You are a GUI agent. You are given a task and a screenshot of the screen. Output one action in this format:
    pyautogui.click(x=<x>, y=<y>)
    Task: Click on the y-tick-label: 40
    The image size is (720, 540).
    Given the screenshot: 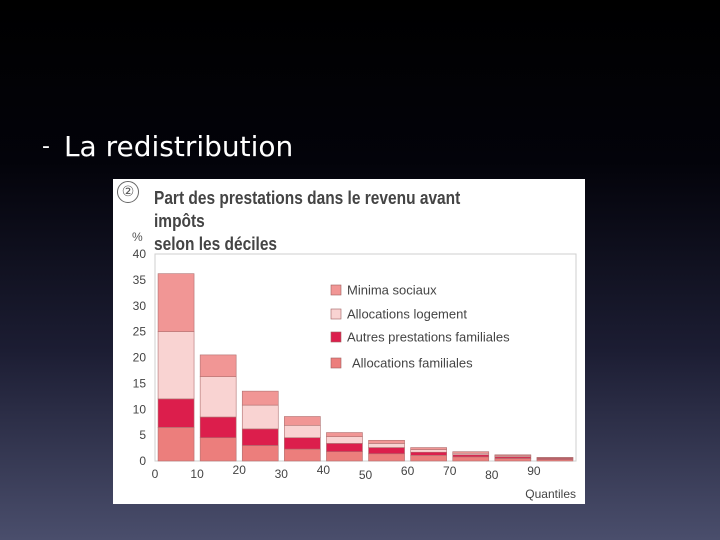 What is the action you would take?
    pyautogui.click(x=140, y=254)
    